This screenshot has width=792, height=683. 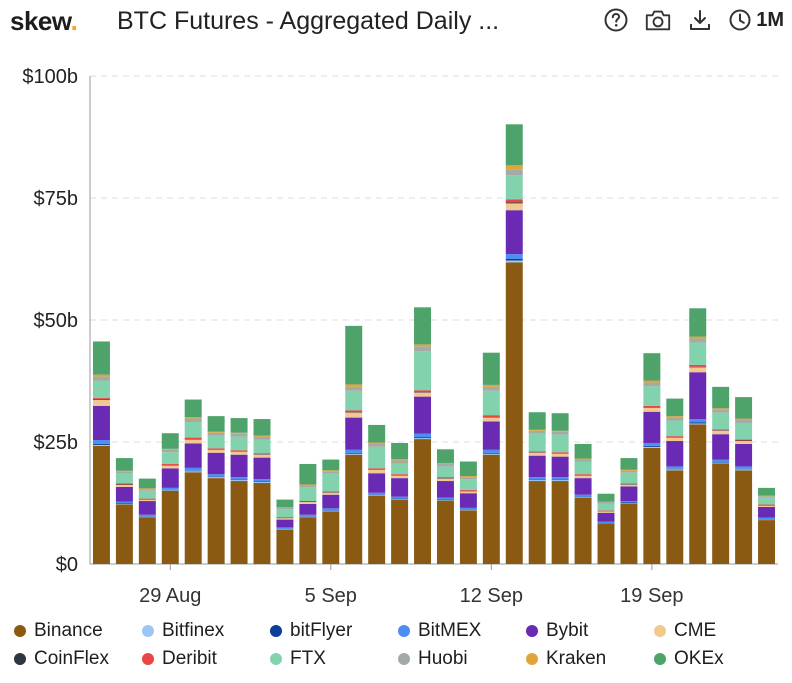 What do you see at coordinates (462, 631) in the screenshot?
I see `legend-item-bitmex: BitMEX` at bounding box center [462, 631].